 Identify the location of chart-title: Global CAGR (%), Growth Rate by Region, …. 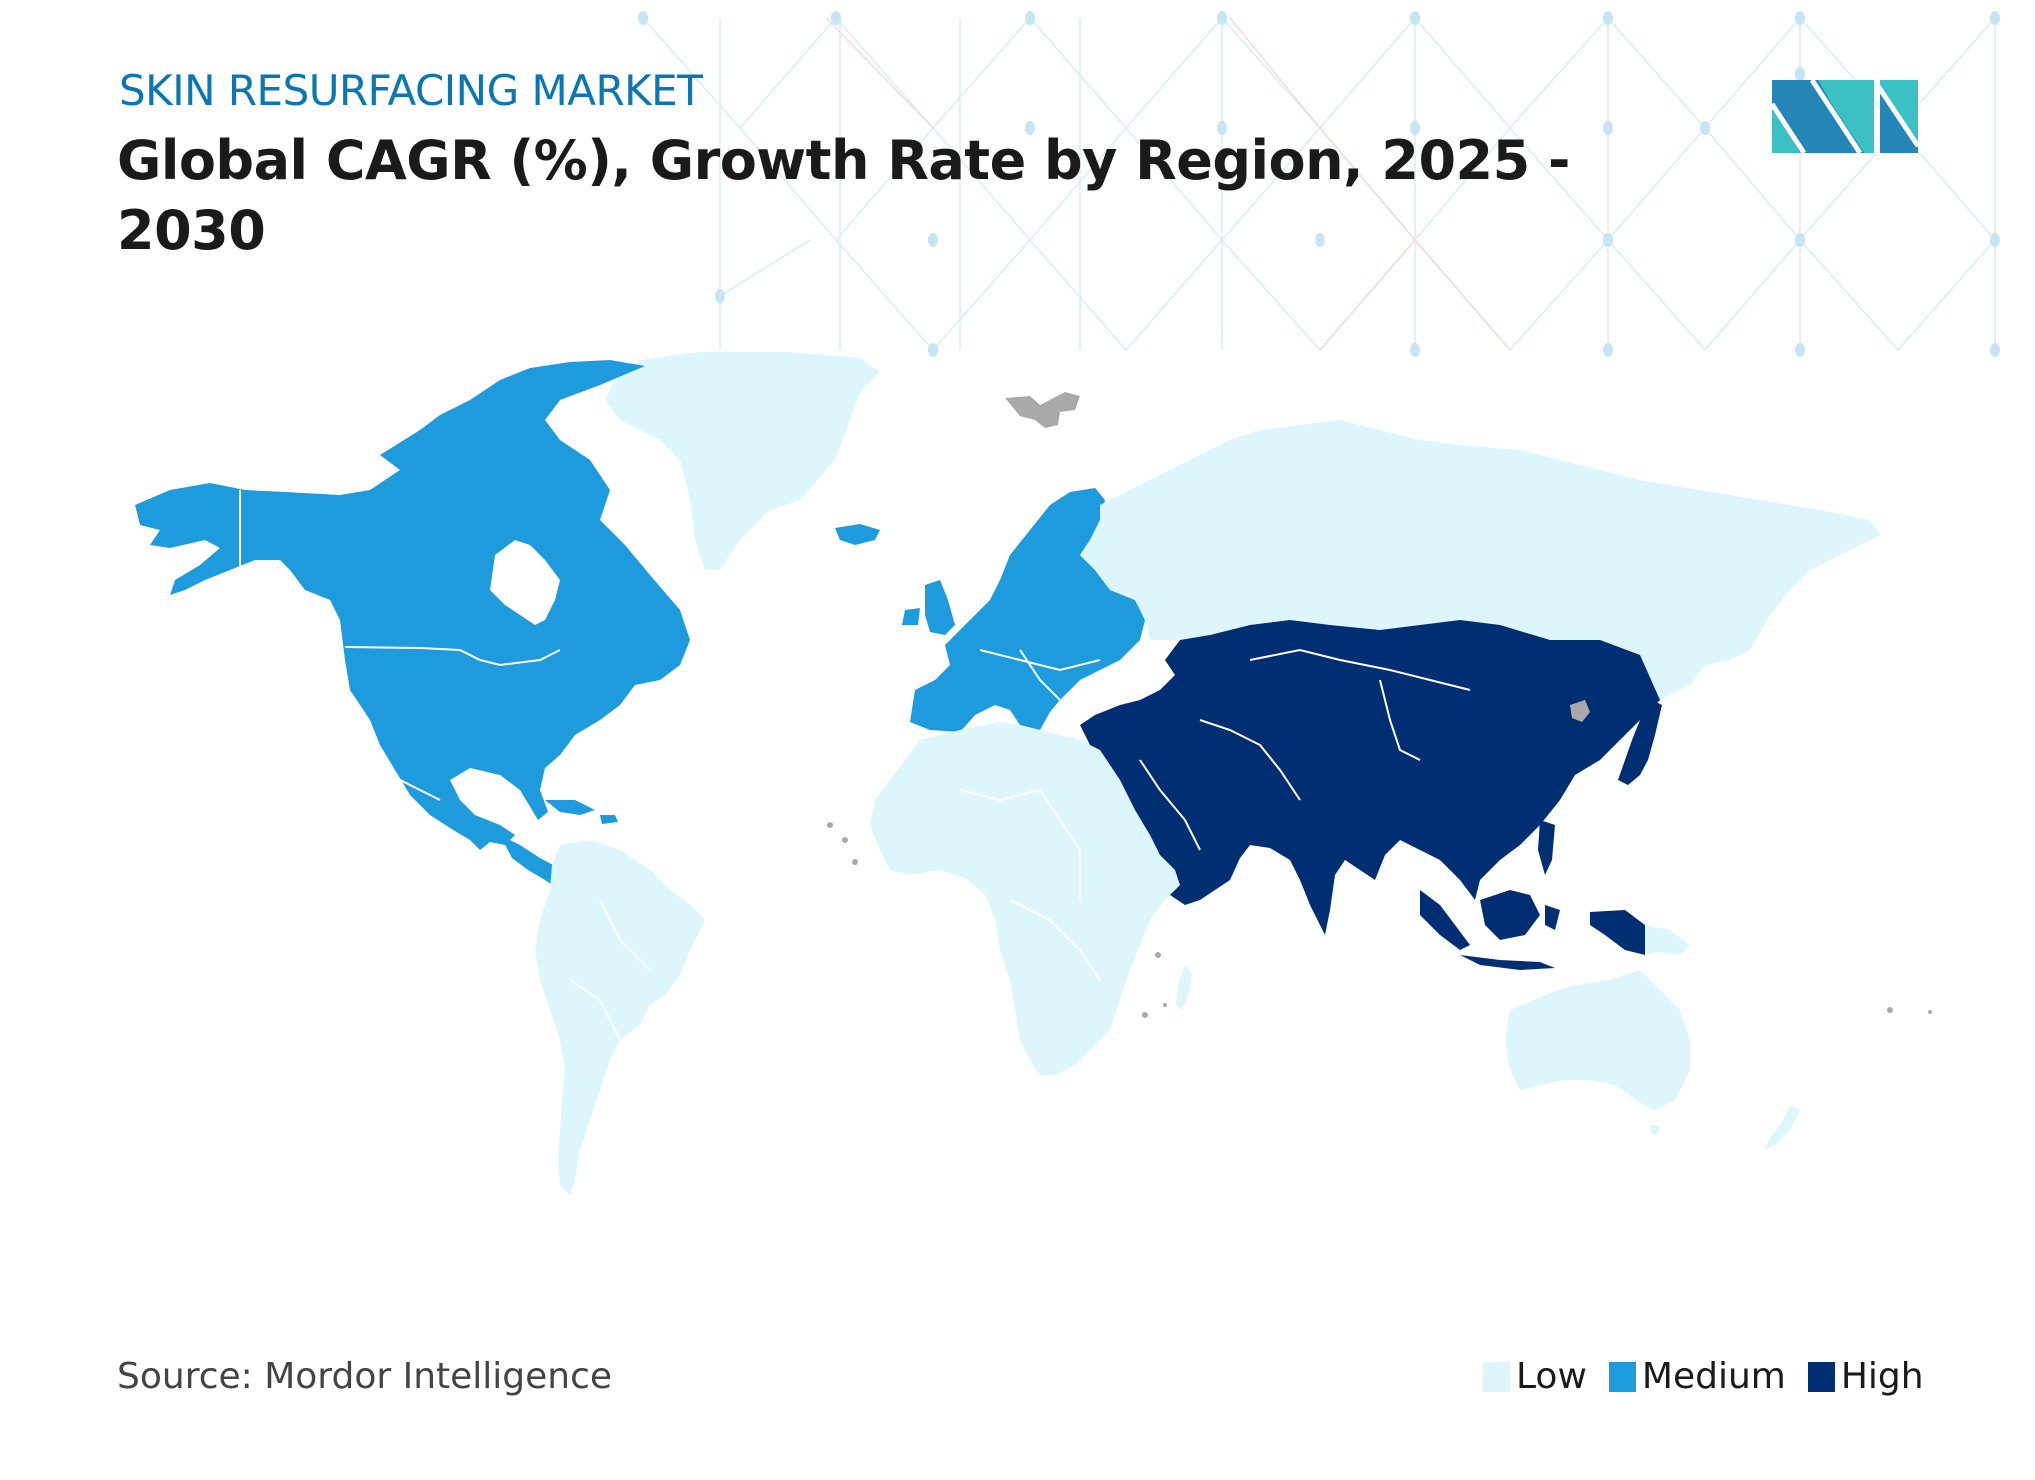
(843, 195).